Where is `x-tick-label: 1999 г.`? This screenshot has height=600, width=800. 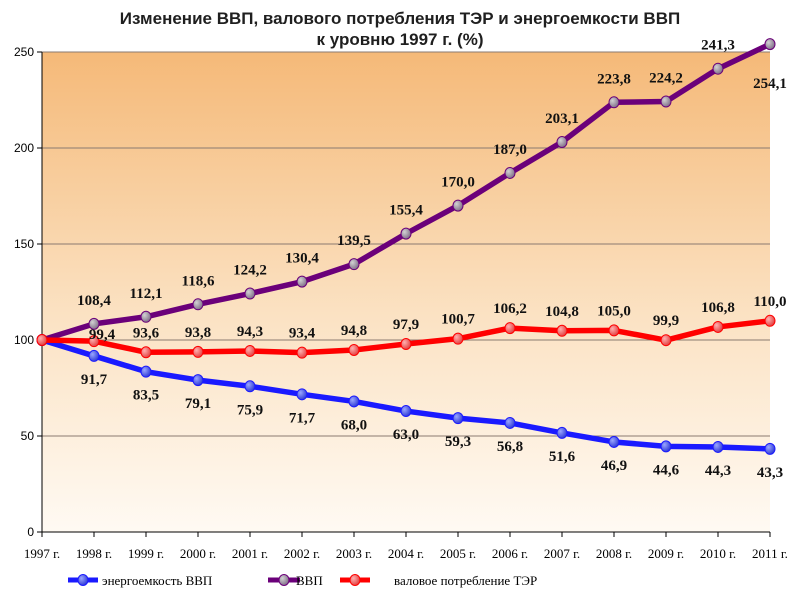 x-tick-label: 1999 г. is located at coordinates (146, 553).